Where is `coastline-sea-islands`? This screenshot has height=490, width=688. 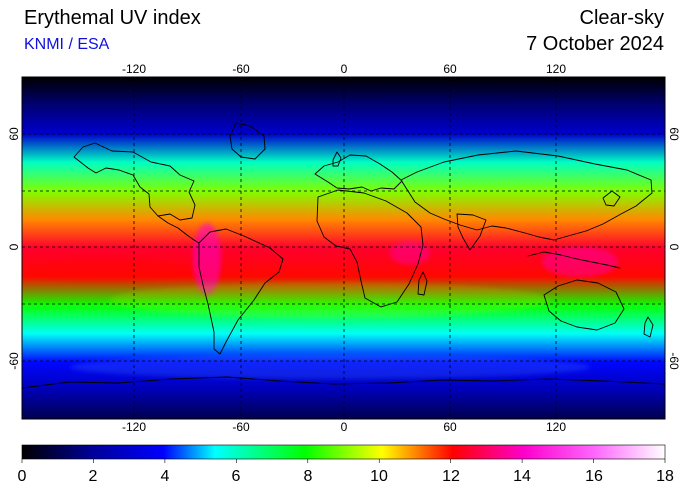 coastline-sea-islands is located at coordinates (574, 260).